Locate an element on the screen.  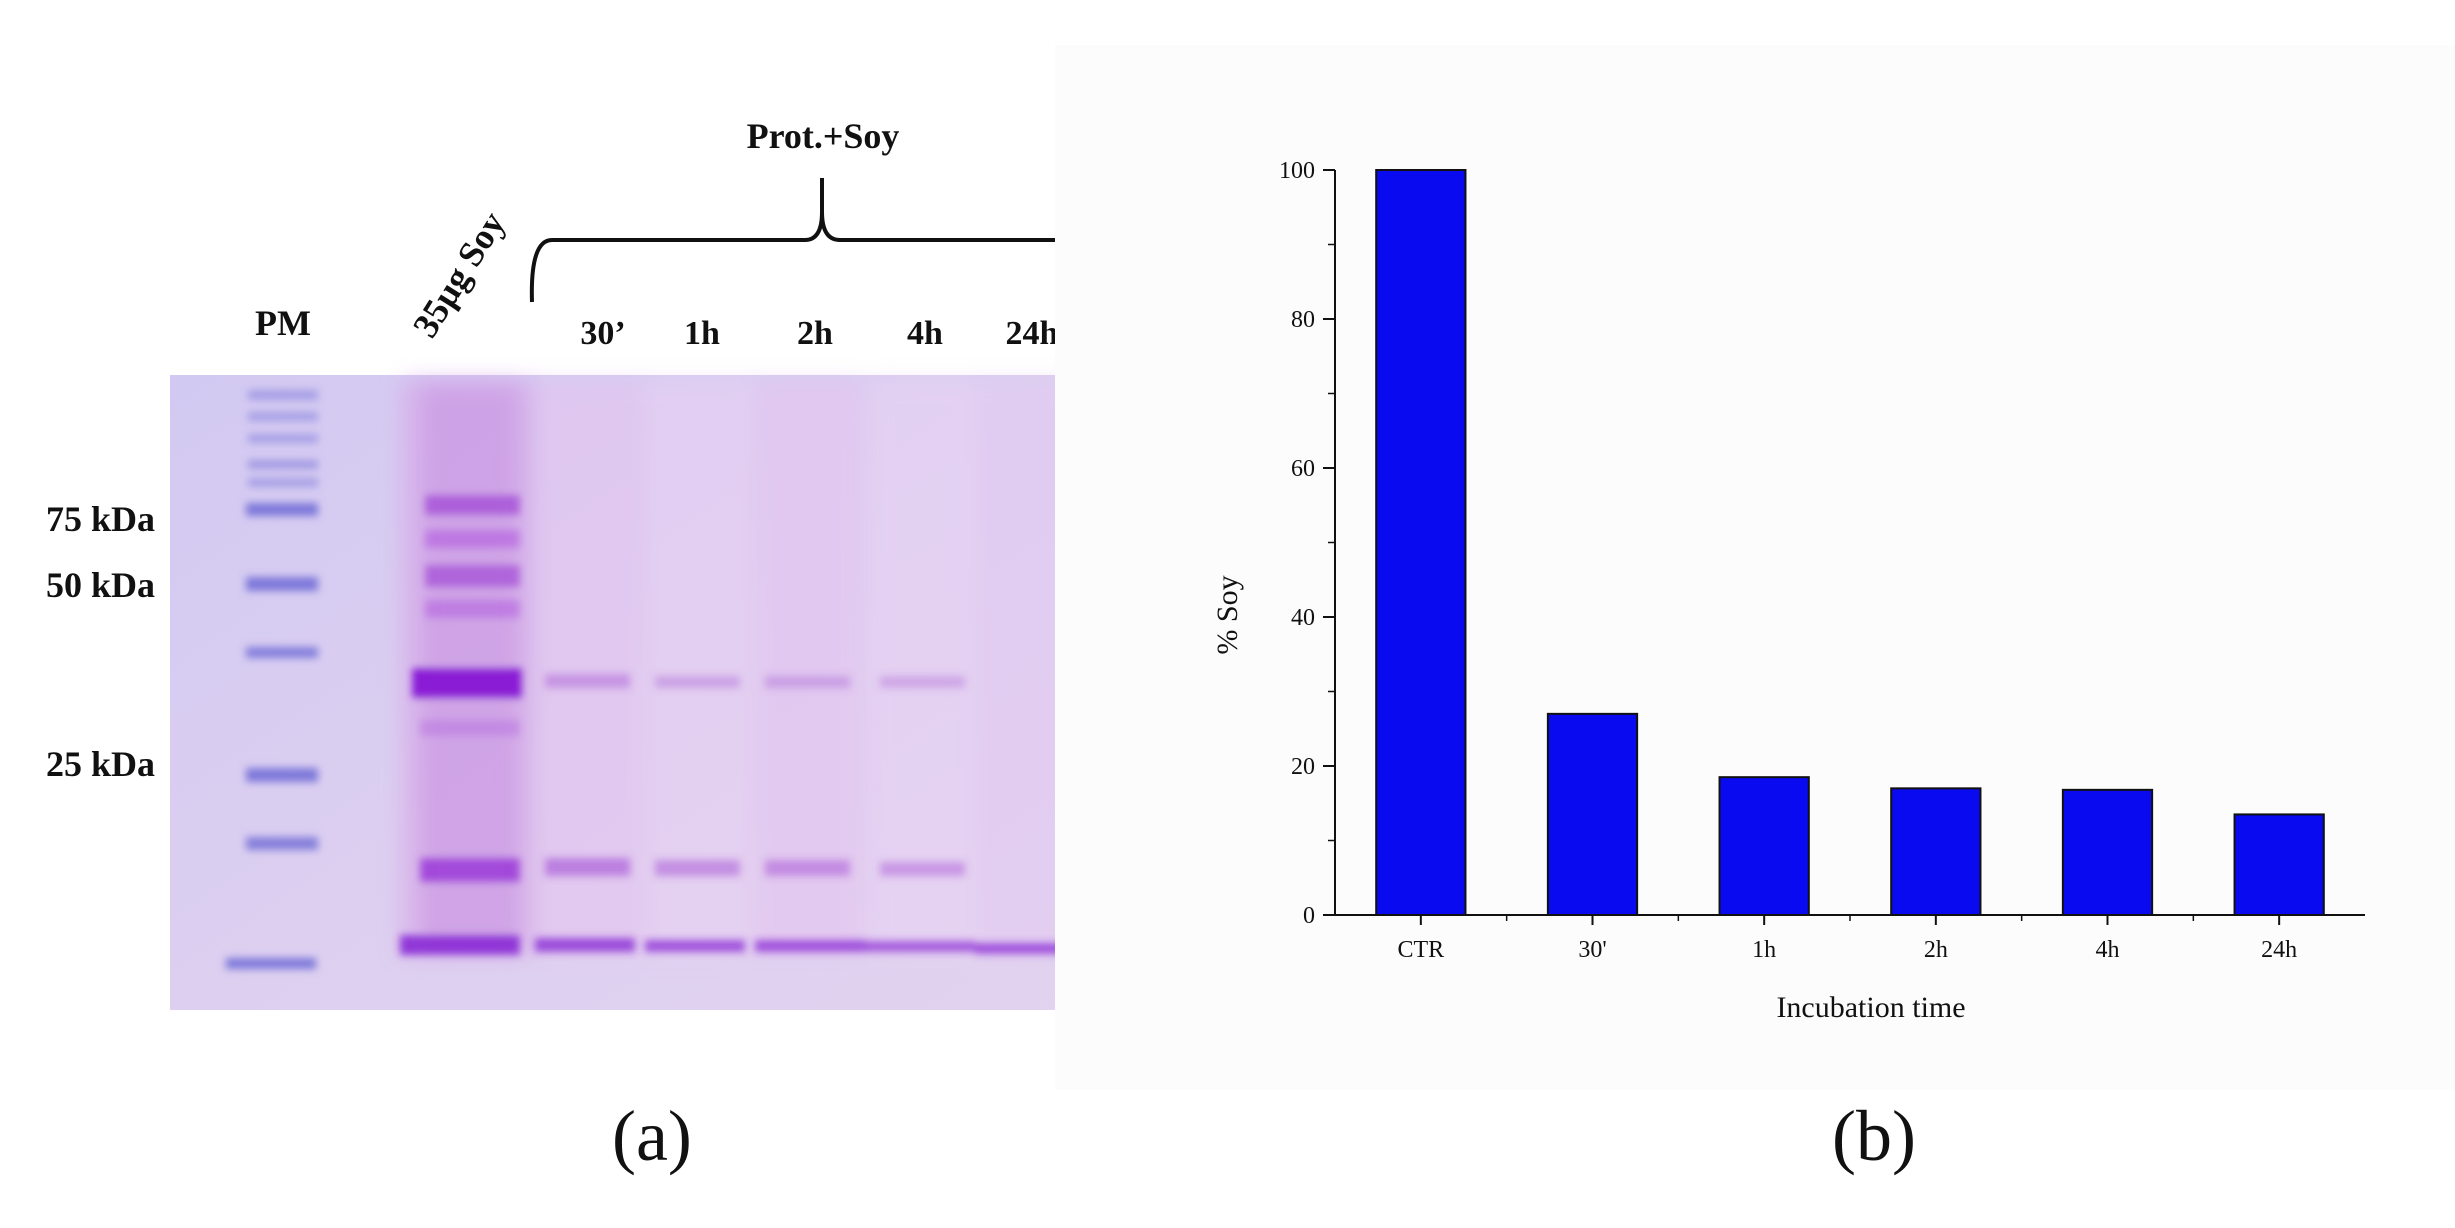
y-tick-label: 0 is located at coordinates (1309, 916).